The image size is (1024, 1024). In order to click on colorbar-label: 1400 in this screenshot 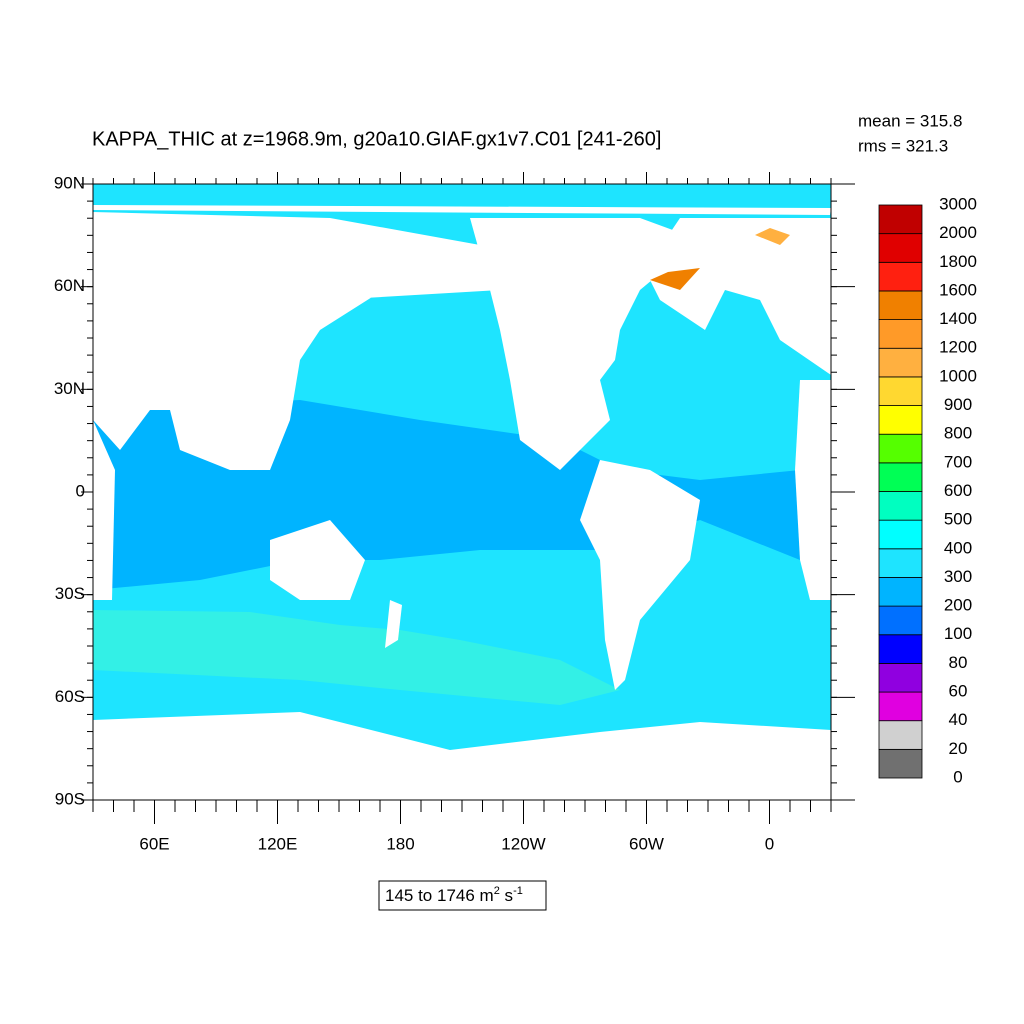, I will do `click(958, 318)`.